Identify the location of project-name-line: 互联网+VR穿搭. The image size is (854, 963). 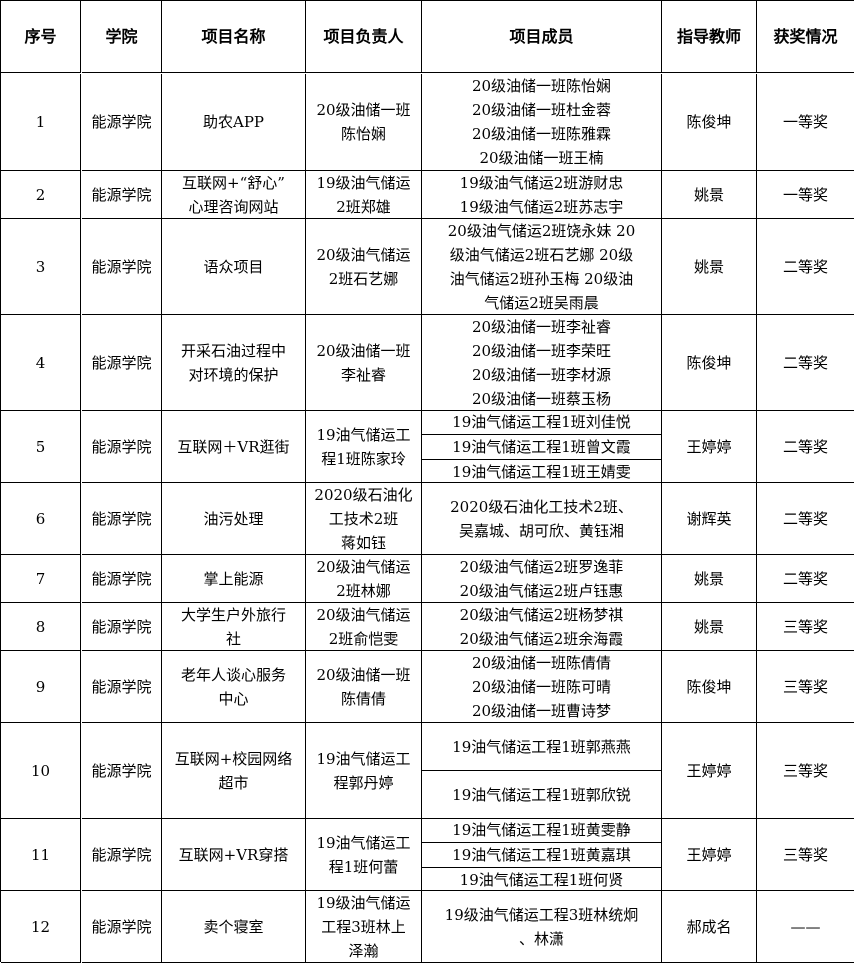
(233, 854).